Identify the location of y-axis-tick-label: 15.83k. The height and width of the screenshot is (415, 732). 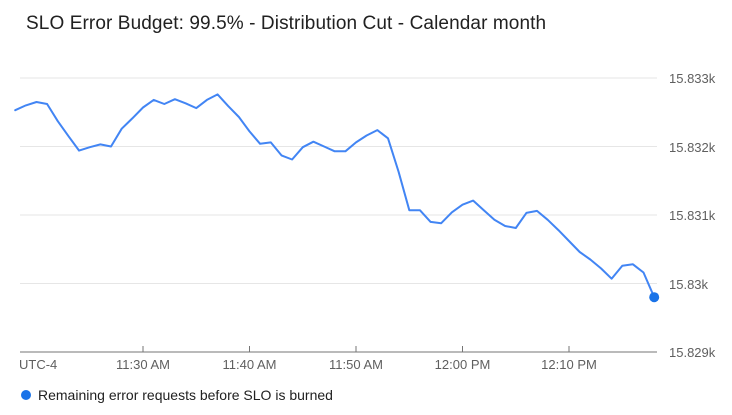
(689, 284).